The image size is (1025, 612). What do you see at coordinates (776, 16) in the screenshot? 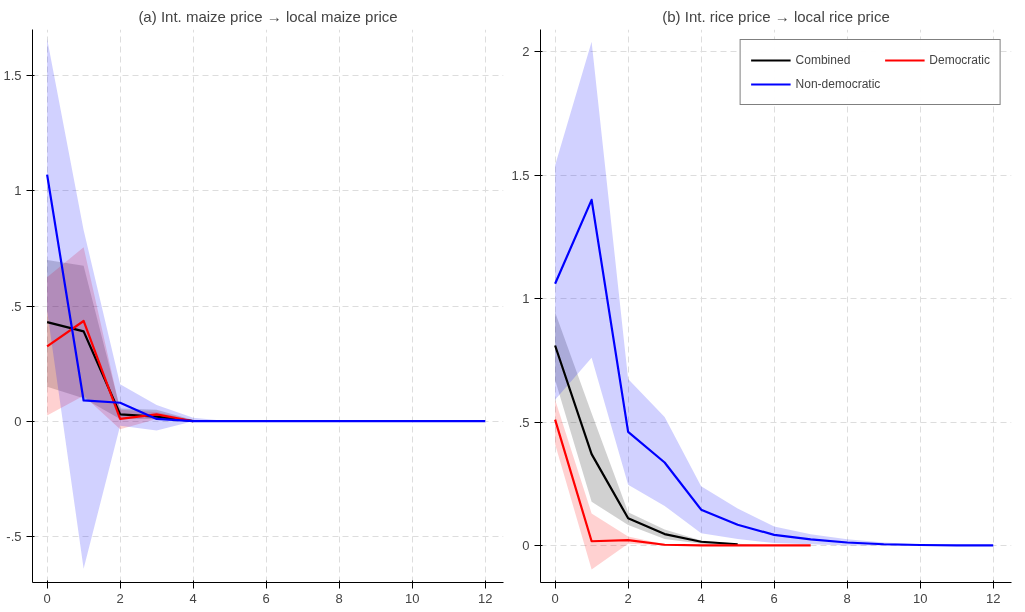
I see `chart-title: (b) Int. rice price → local rice price` at bounding box center [776, 16].